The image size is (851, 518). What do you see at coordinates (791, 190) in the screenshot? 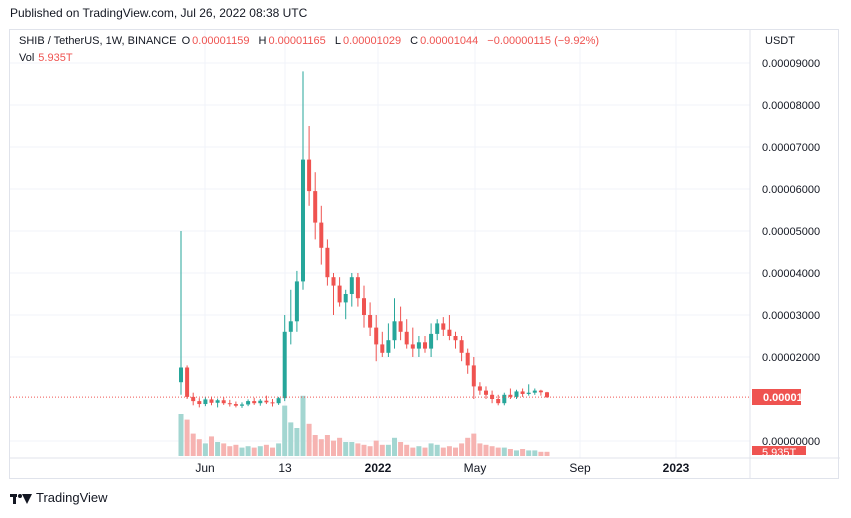
I see `price-tick-label: 0.00006000` at bounding box center [791, 190].